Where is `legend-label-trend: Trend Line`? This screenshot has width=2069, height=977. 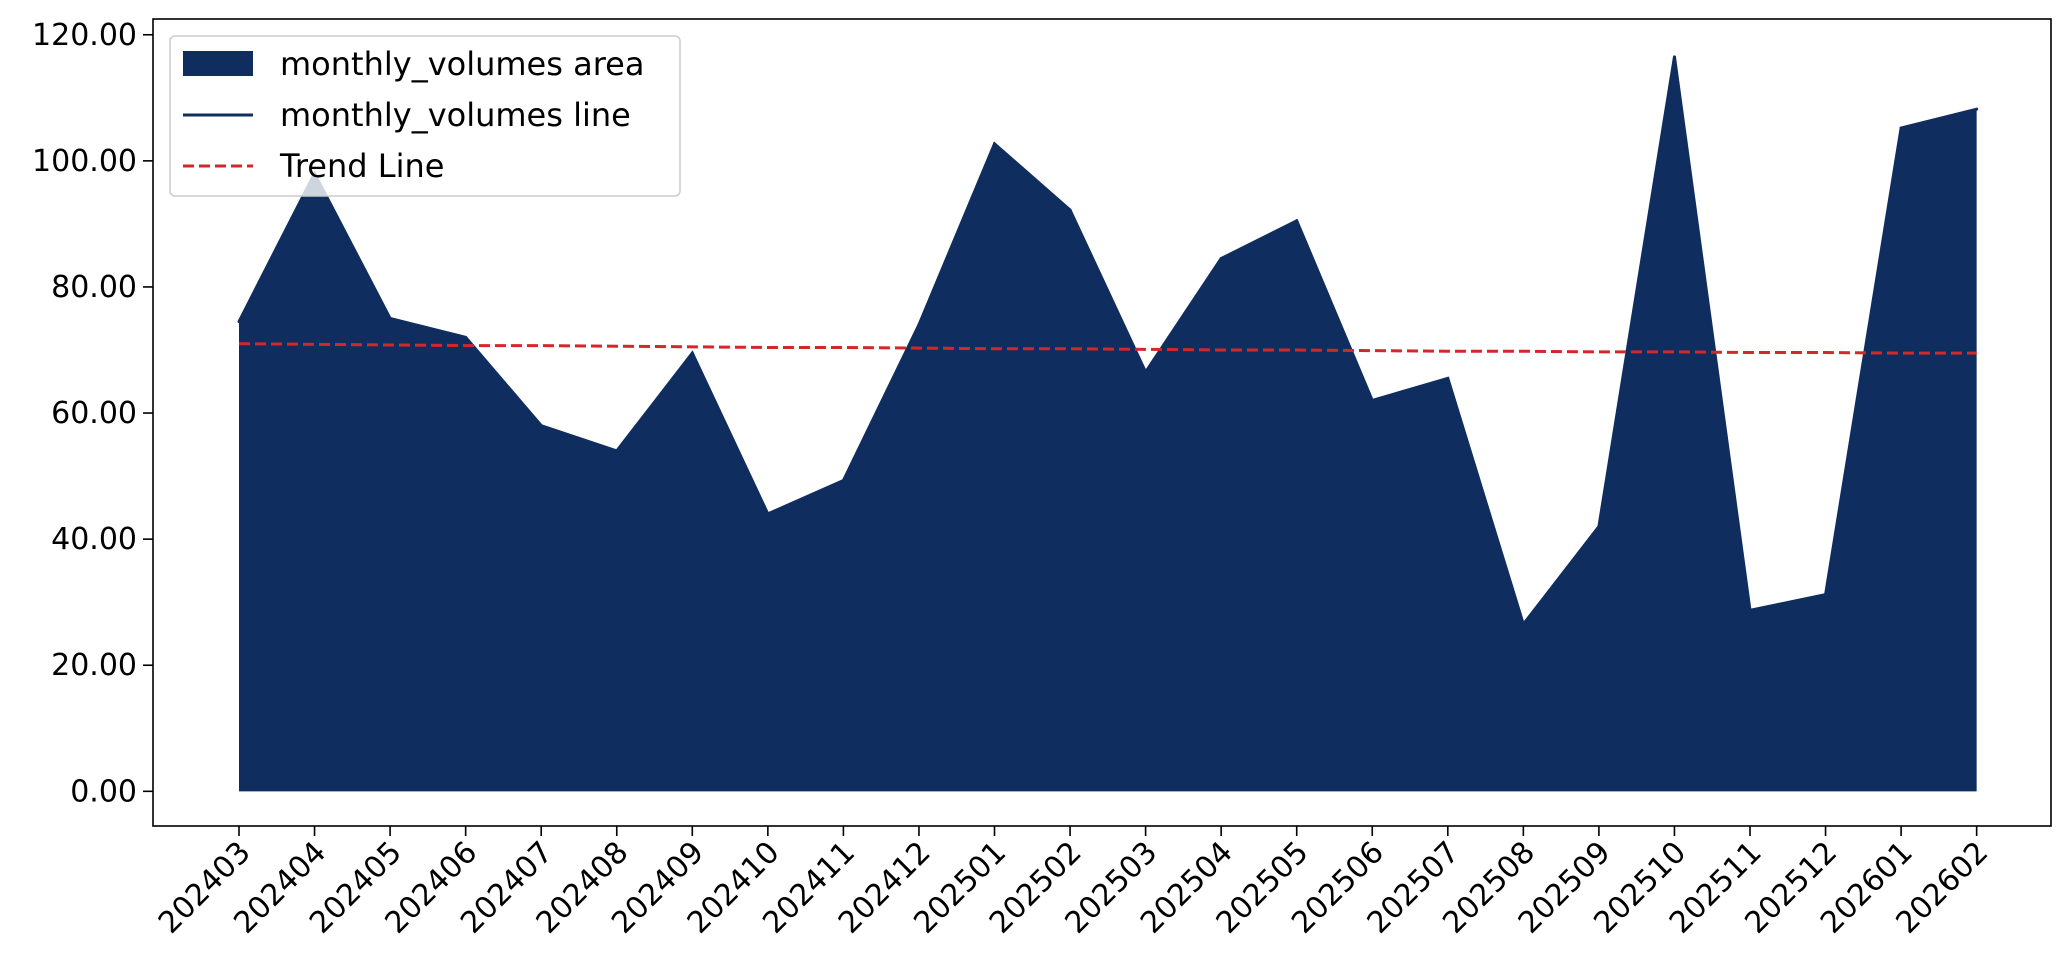 legend-label-trend: Trend Line is located at coordinates (361, 166).